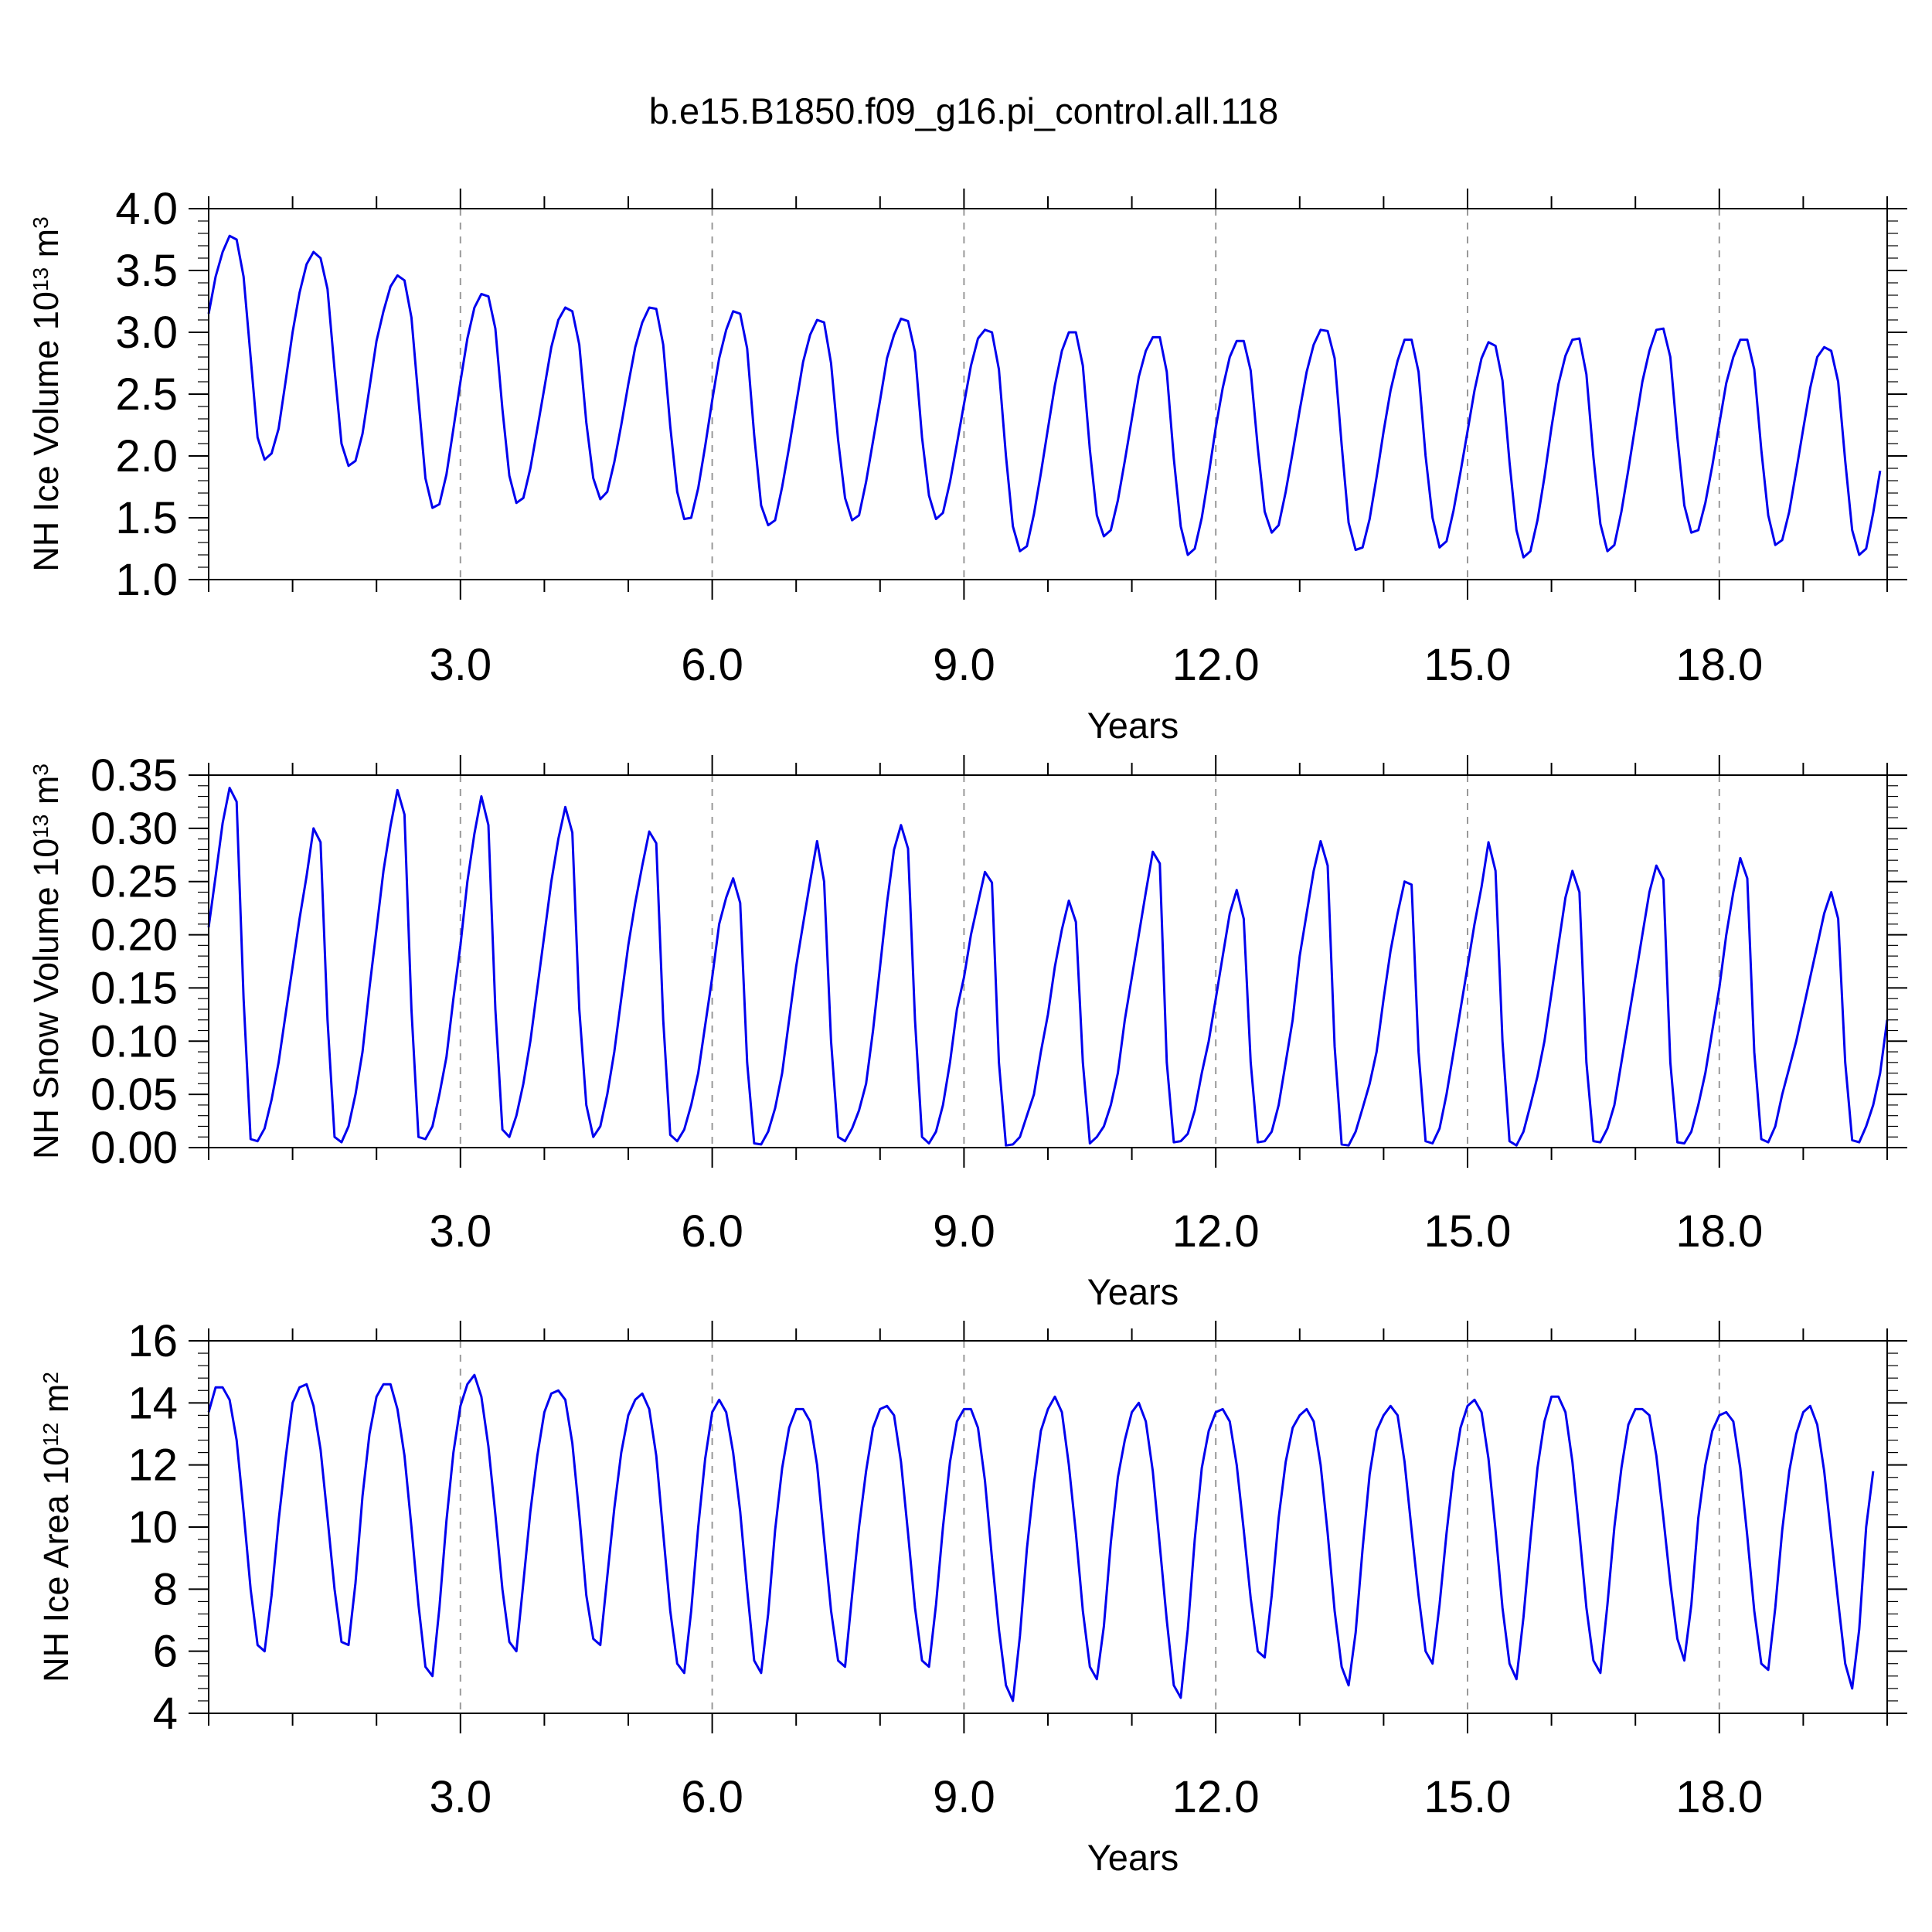 The image size is (1932, 1932). Describe the element at coordinates (146, 456) in the screenshot. I see `y-tick-label: 2.0` at that location.